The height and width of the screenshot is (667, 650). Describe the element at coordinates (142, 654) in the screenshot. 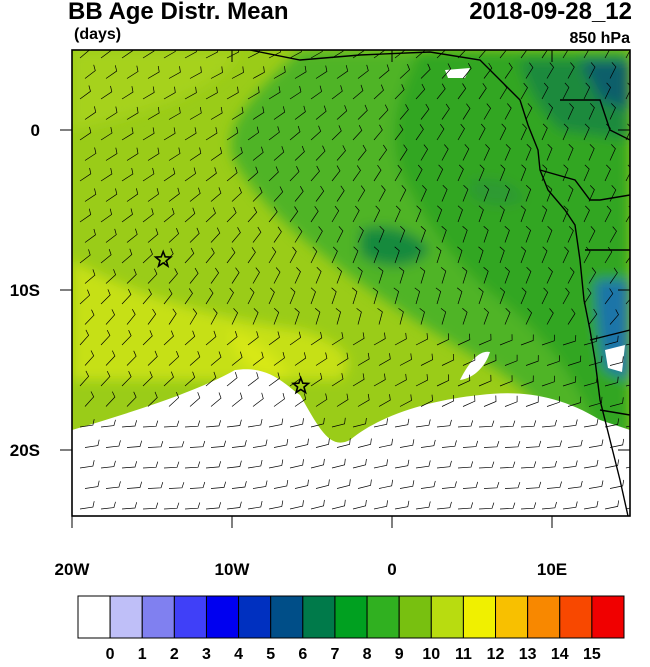

I see `colorbar-label: 1` at that location.